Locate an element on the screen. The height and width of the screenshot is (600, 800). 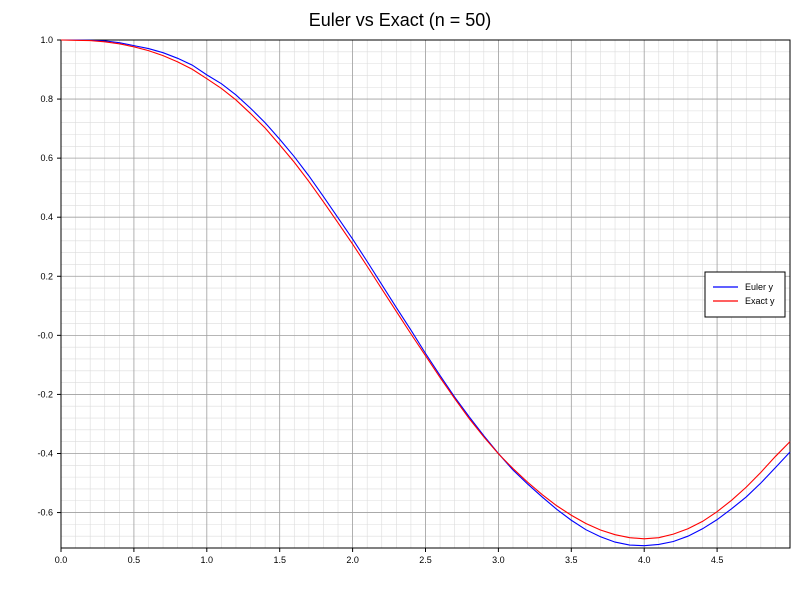
x-tick-label: 0.5 is located at coordinates (134, 560).